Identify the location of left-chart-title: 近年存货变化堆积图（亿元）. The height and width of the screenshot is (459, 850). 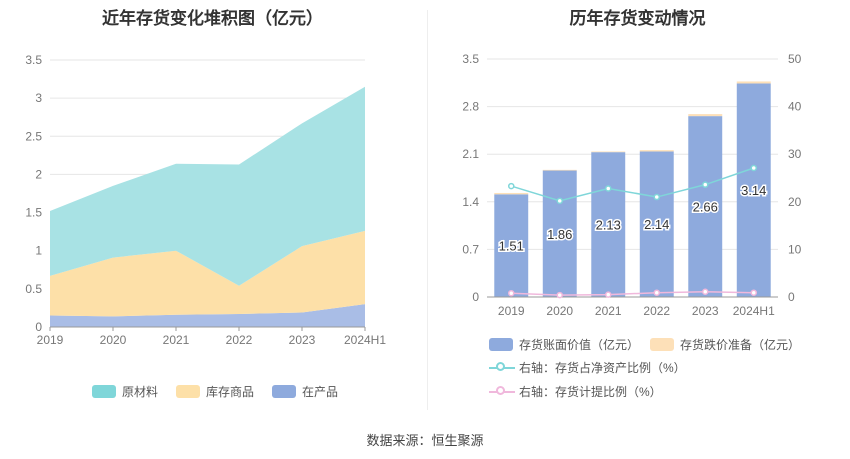
(212, 18).